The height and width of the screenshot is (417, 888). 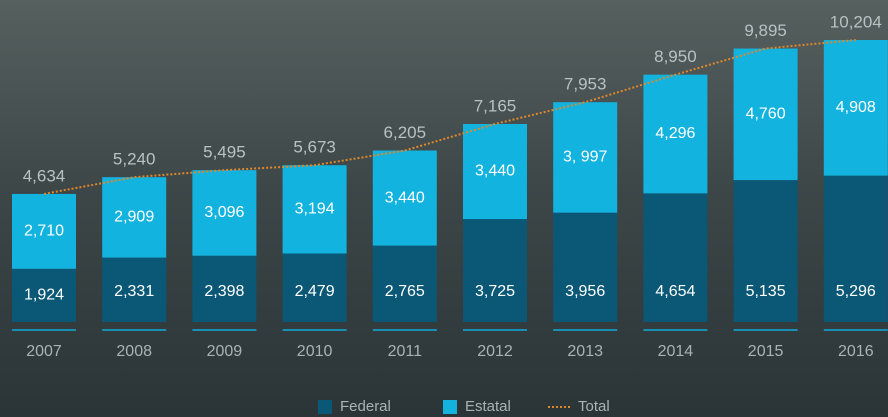 What do you see at coordinates (585, 84) in the screenshot?
I see `total-label: 7,953` at bounding box center [585, 84].